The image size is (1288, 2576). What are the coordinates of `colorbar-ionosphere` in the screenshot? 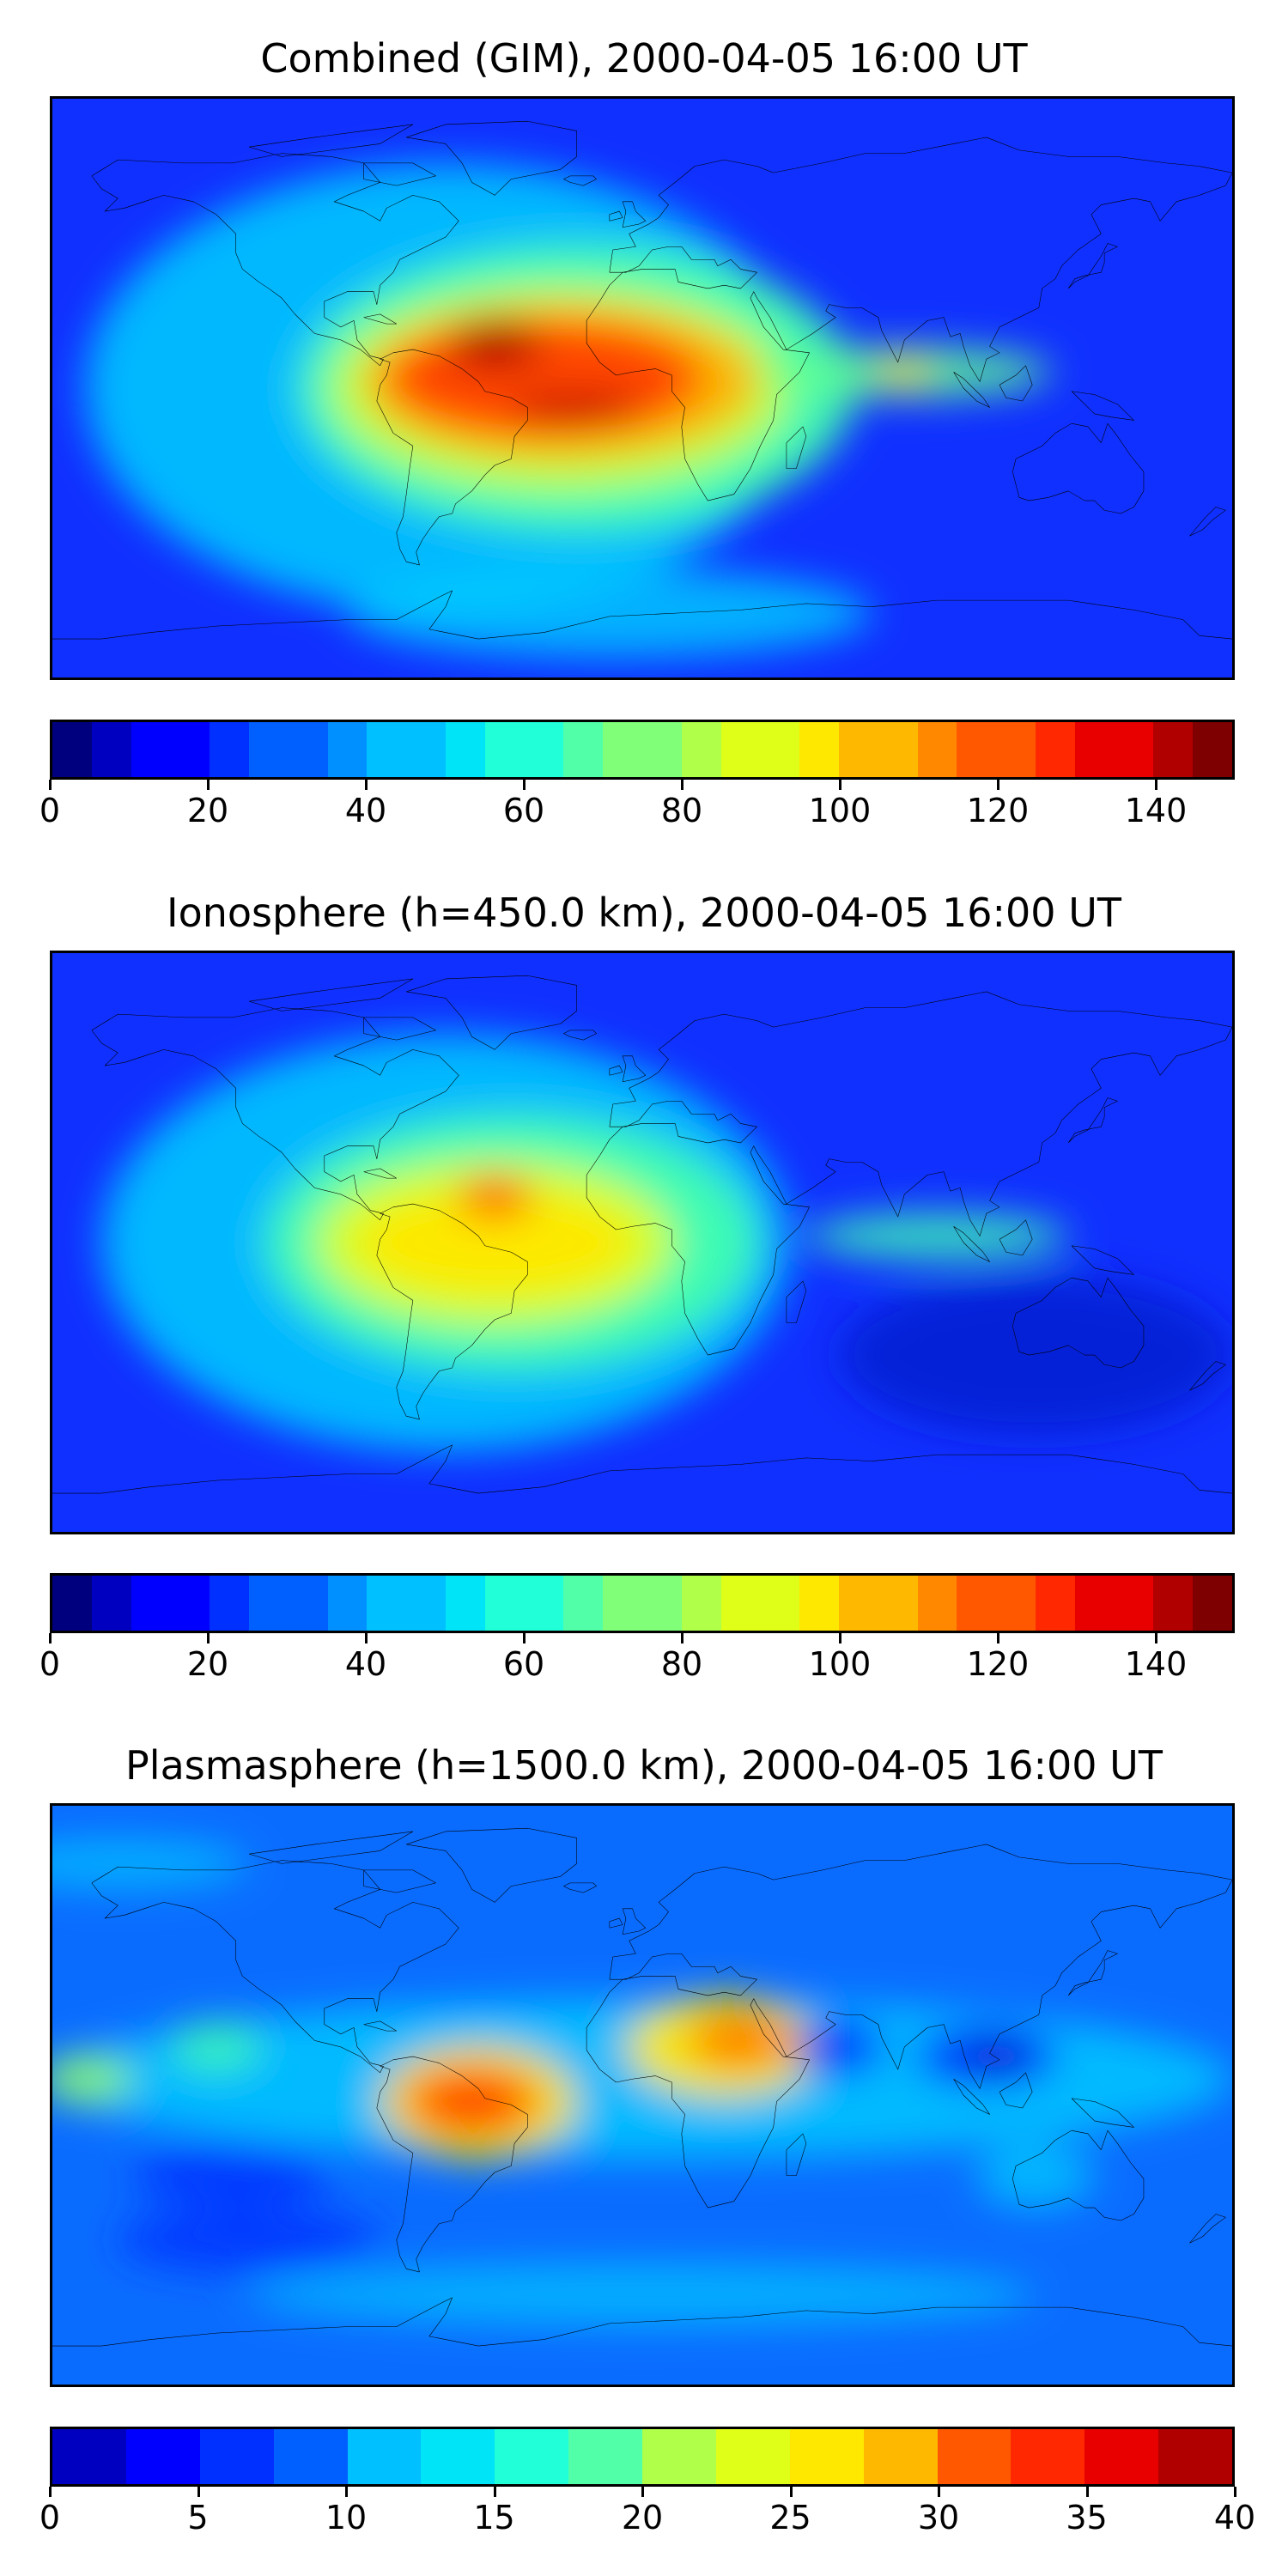 It's located at (642, 1603).